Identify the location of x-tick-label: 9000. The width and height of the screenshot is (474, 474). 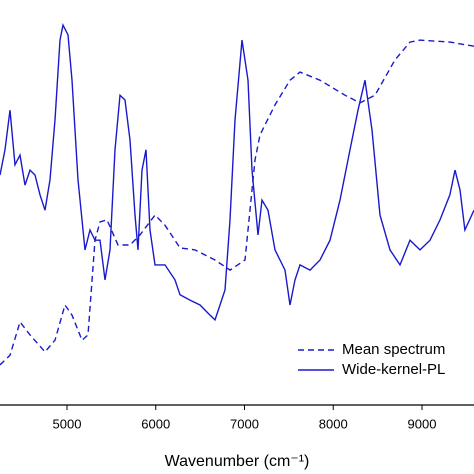
(422, 423).